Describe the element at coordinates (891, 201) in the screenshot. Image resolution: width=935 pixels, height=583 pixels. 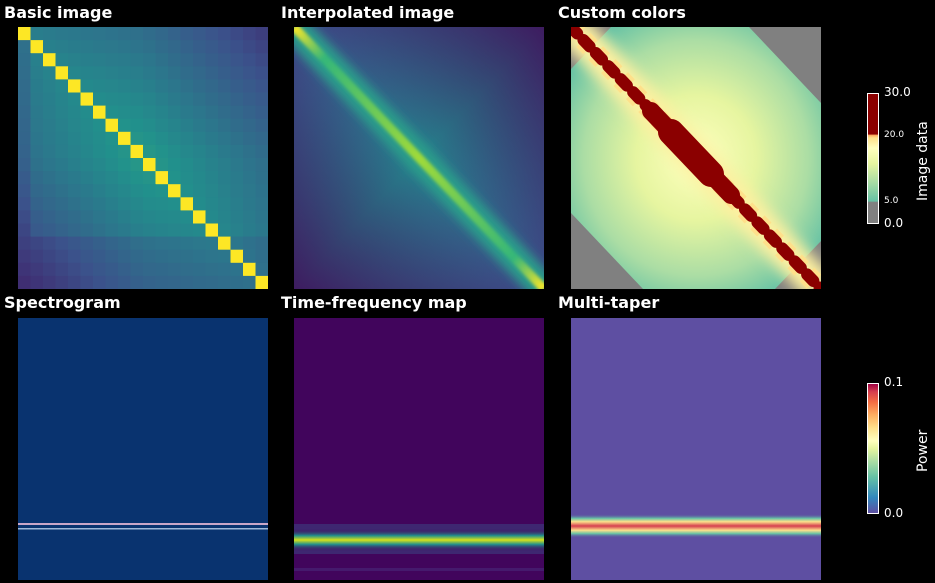
I see `image-colorbar-tick-5: 5.0` at that location.